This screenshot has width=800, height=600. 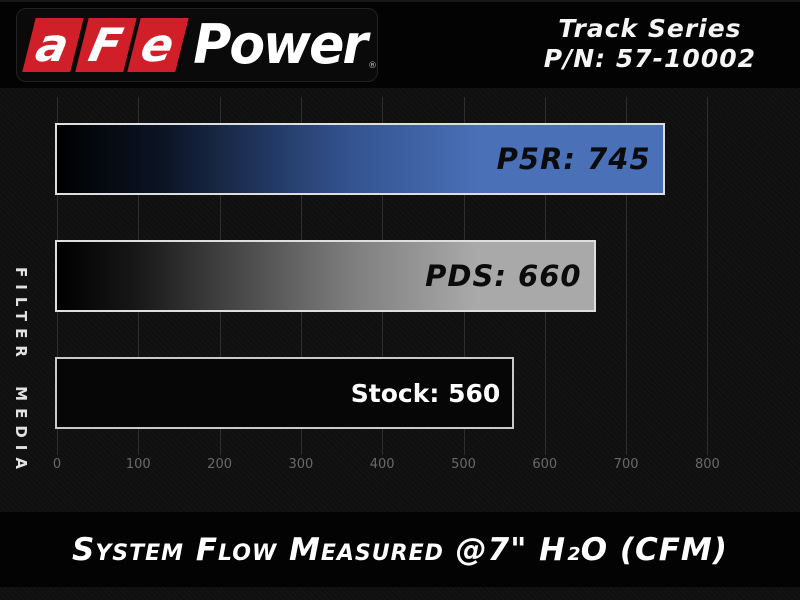 I want to click on x-tick-label-100: 100, so click(x=138, y=464).